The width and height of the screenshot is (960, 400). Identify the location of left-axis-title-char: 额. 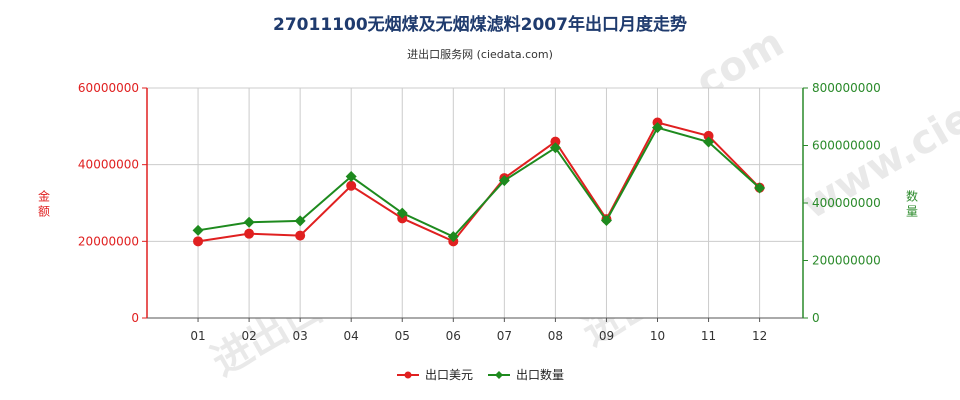
(44, 212).